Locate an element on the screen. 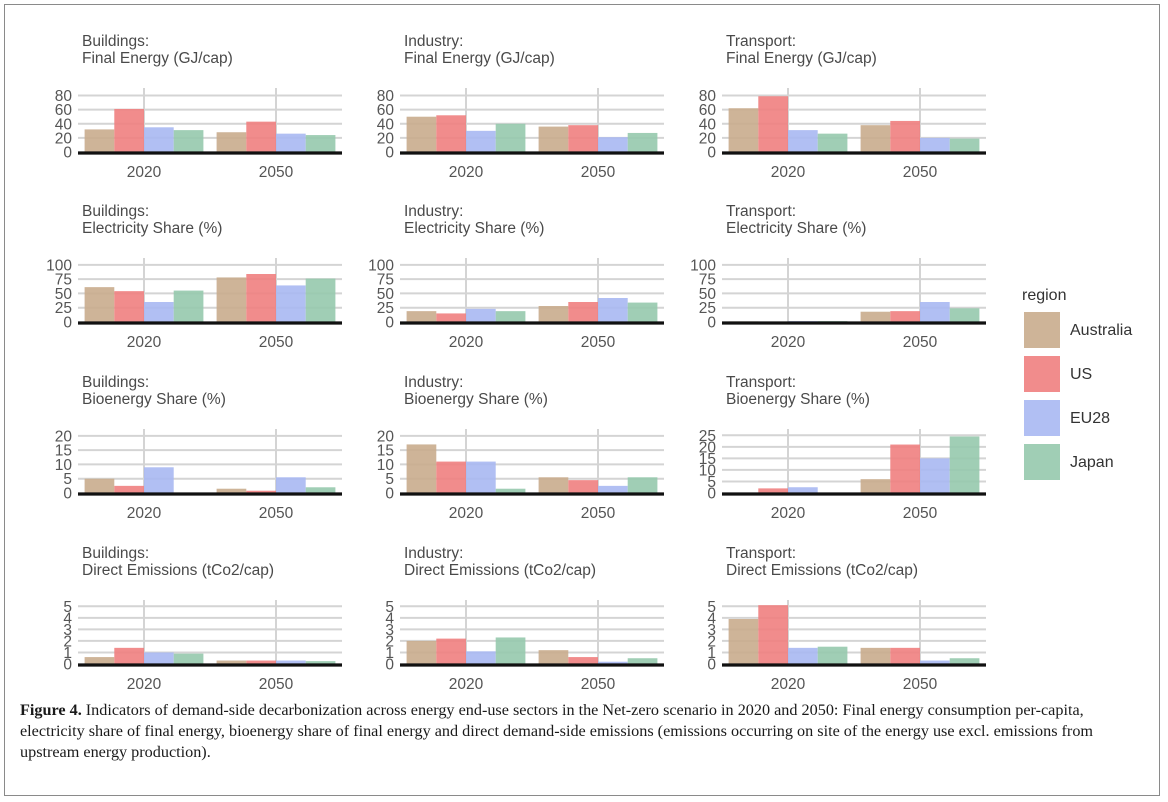 This screenshot has height=802, width=1168. legend-swatch-eu28 is located at coordinates (1042, 418).